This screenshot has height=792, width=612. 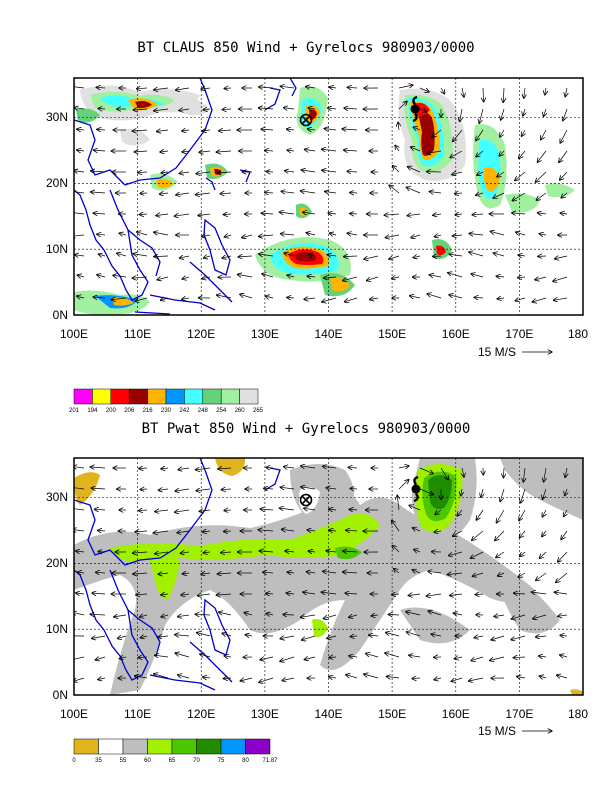 What do you see at coordinates (456, 334) in the screenshot?
I see `x-tick-label: 160E` at bounding box center [456, 334].